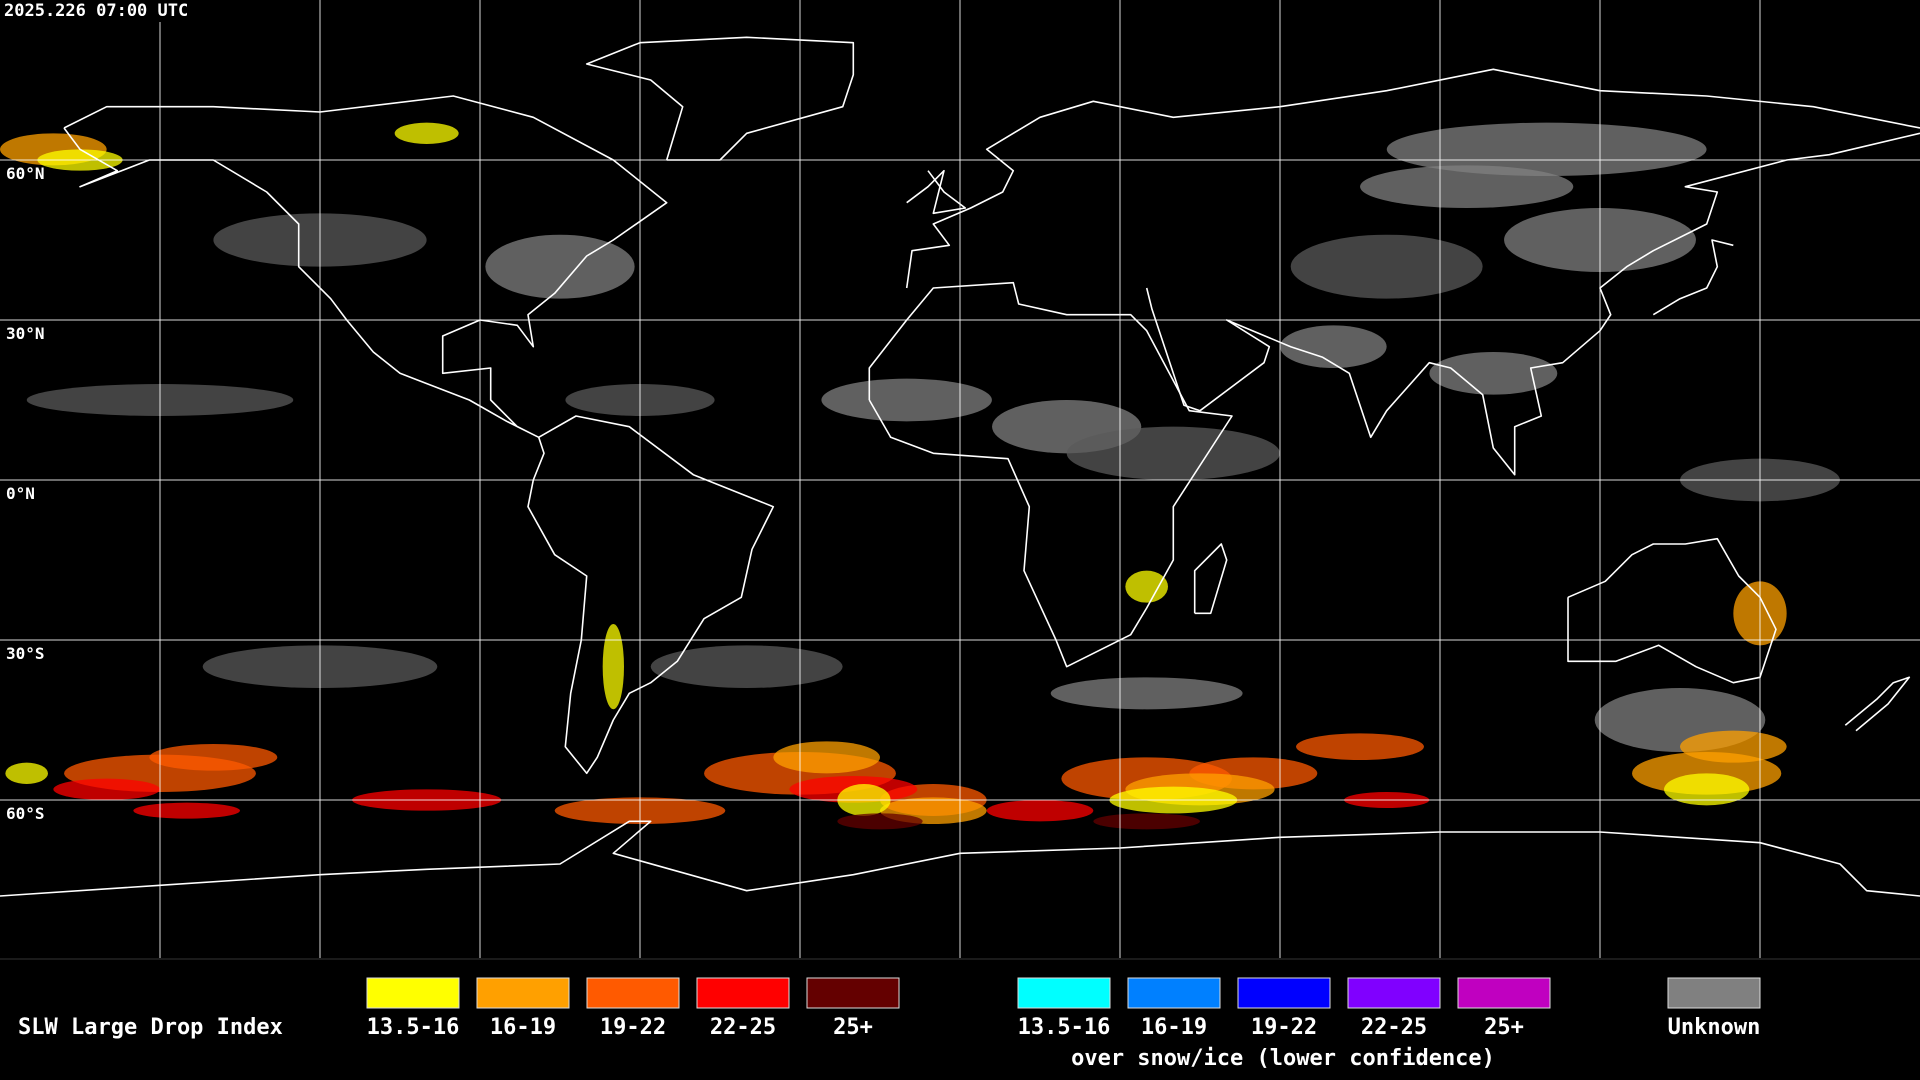  I want to click on timestamp-bg, so click(115, 11).